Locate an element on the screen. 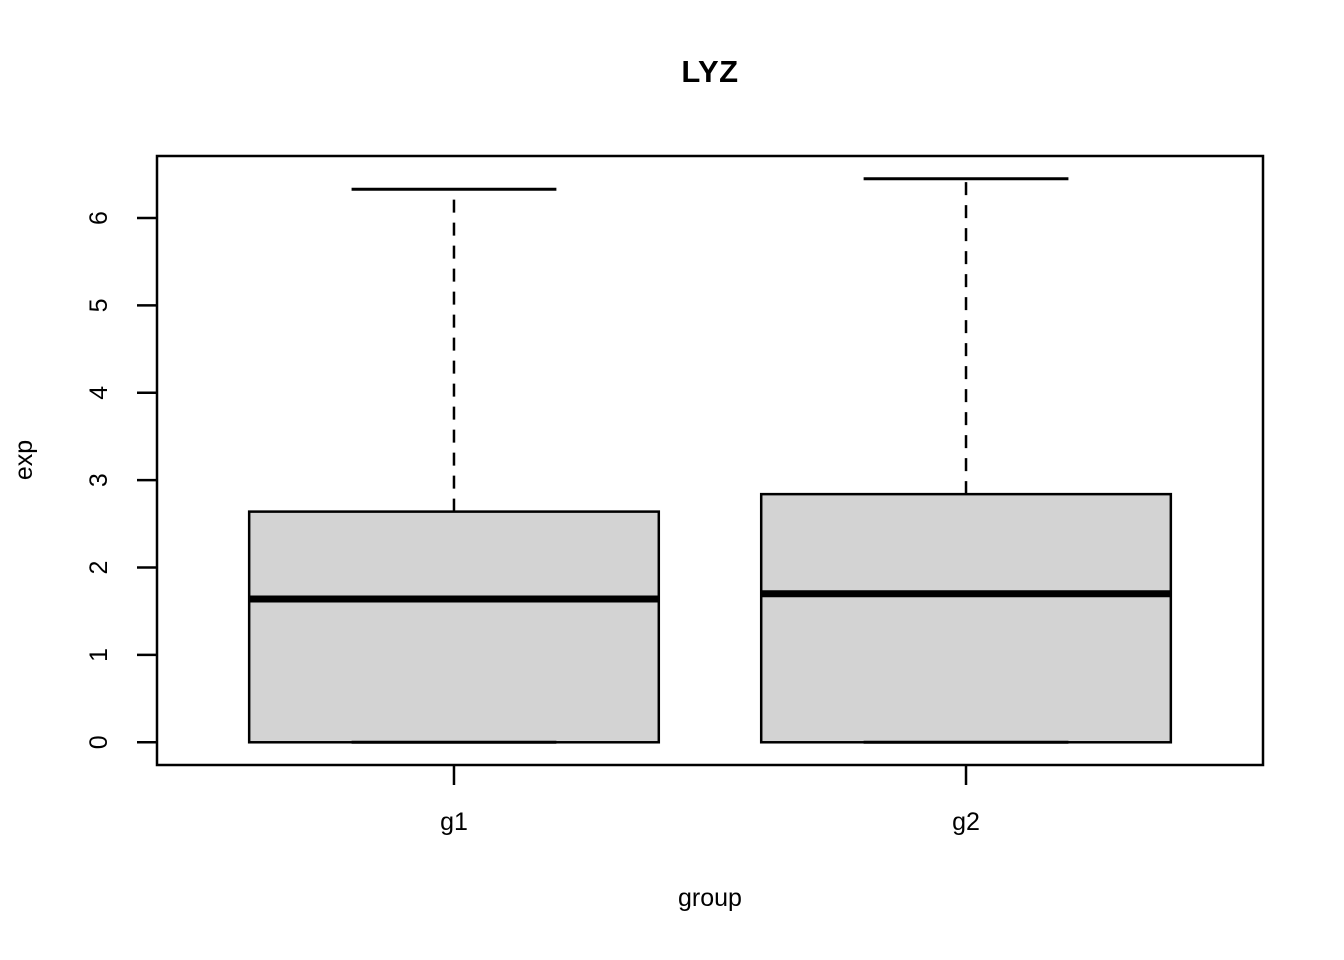 The height and width of the screenshot is (960, 1344). chart-title: LYZ is located at coordinates (710, 71).